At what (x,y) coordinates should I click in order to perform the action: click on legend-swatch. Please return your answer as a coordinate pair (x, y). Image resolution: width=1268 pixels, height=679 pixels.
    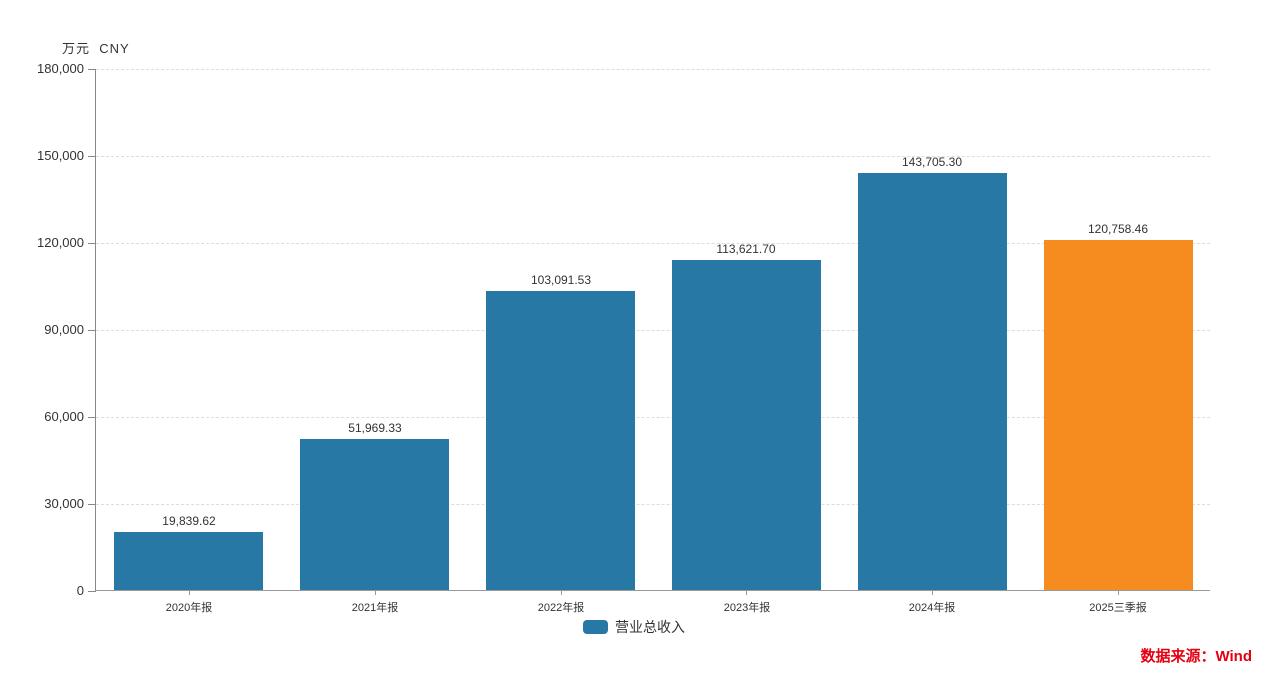
    Looking at the image, I should click on (595, 627).